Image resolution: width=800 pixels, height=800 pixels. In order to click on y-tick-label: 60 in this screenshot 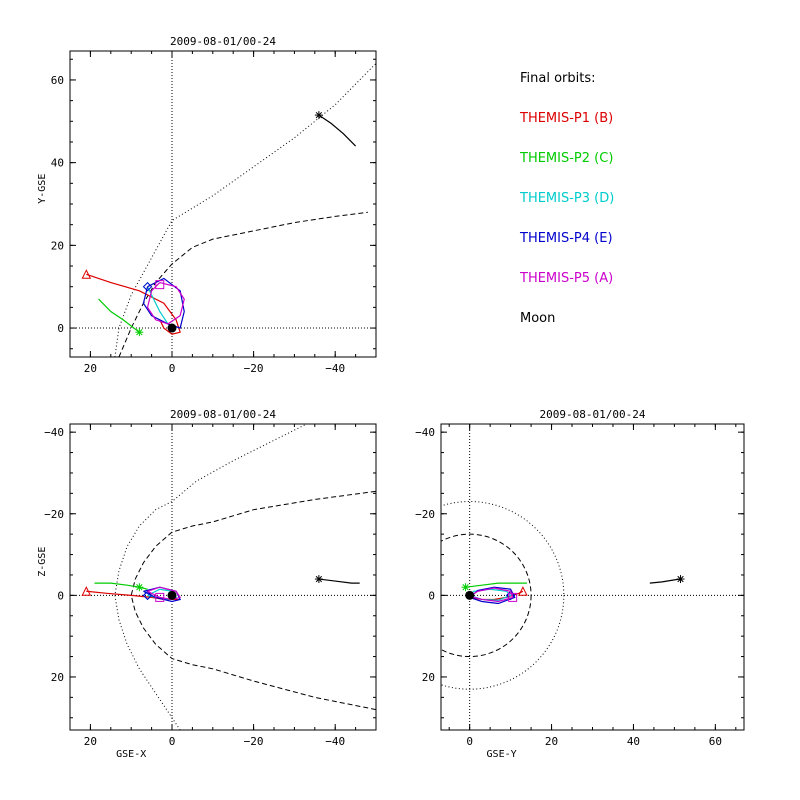, I will do `click(57, 80)`.